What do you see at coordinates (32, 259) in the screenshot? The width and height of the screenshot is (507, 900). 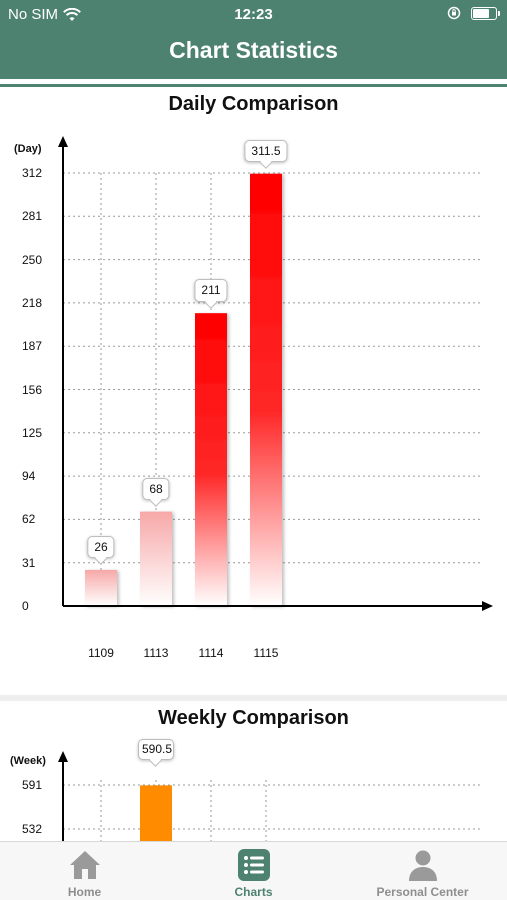 I see `daily-y-tick-label: 250` at bounding box center [32, 259].